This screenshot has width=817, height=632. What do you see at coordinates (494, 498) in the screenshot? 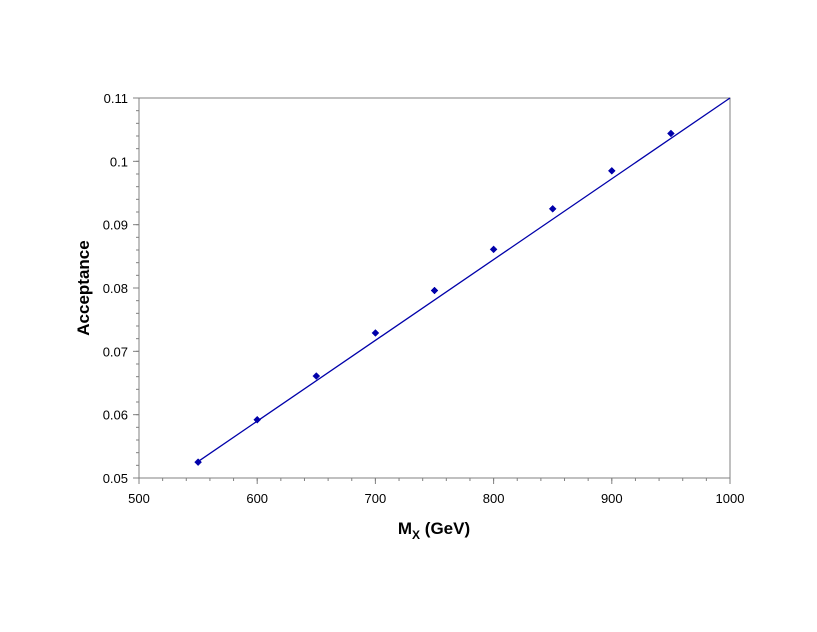
I see `x-tick-label: 800` at bounding box center [494, 498].